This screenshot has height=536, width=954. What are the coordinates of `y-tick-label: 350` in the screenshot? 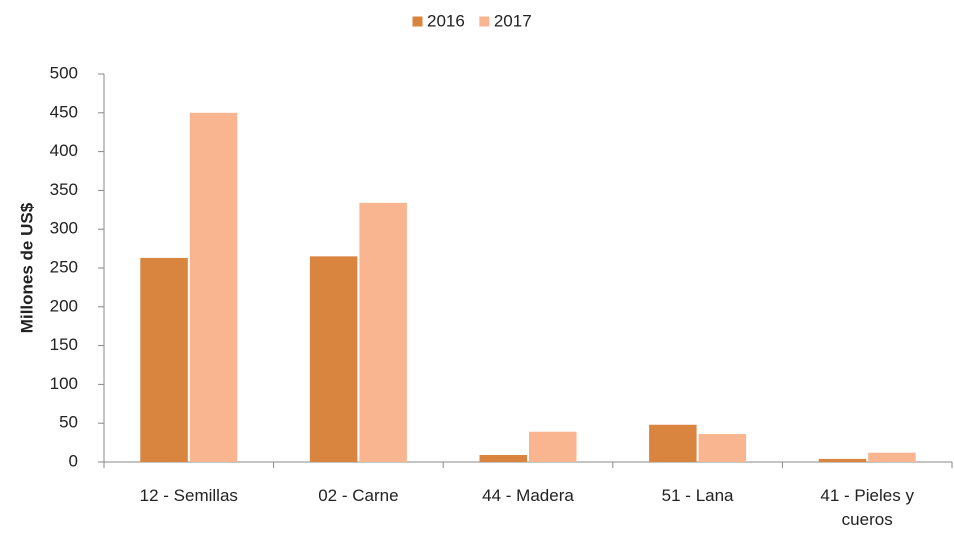 It's located at (64, 189).